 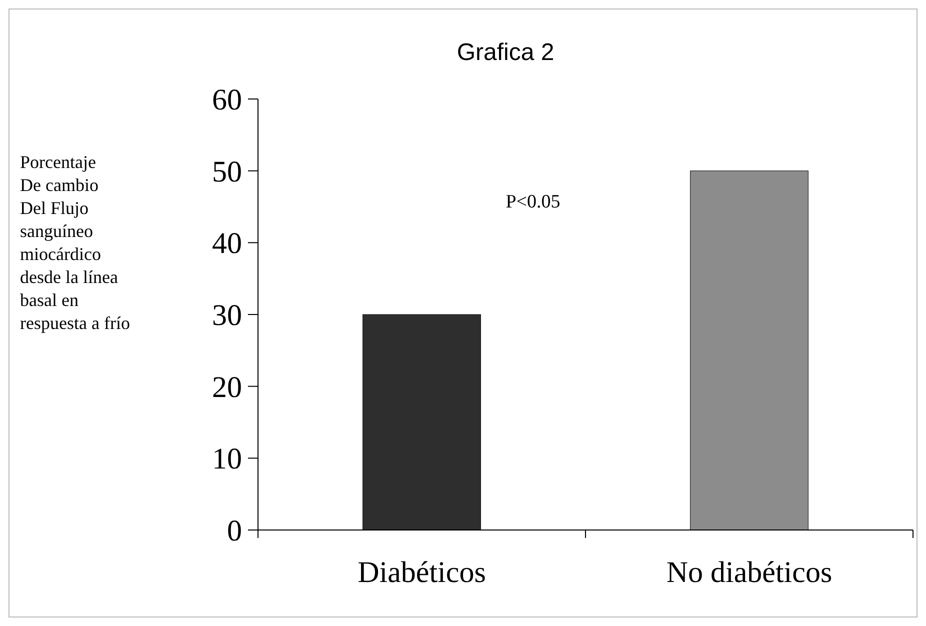 I want to click on y-tick-label: 50, so click(x=227, y=171).